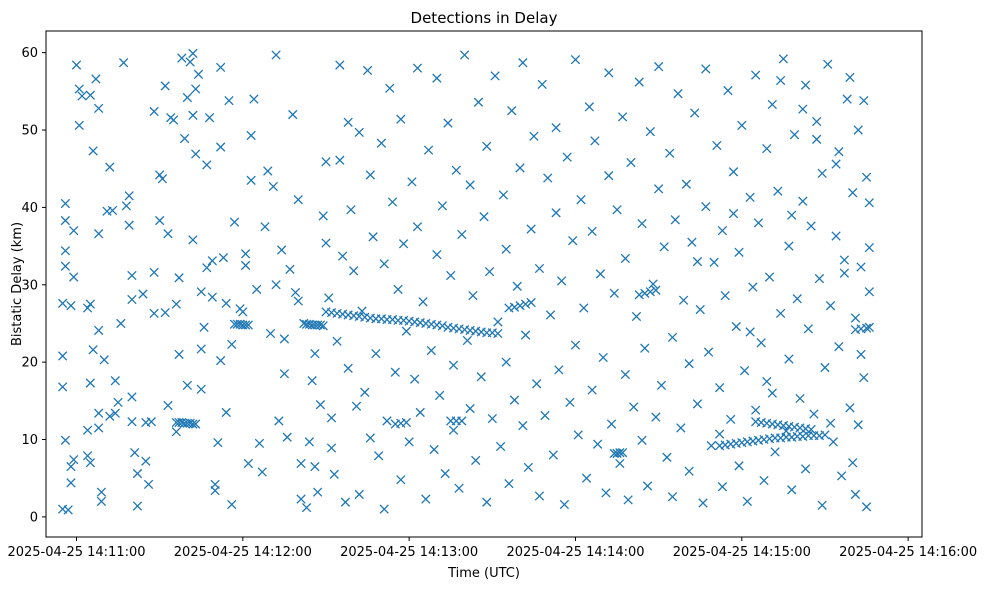 The height and width of the screenshot is (590, 989). Describe the element at coordinates (34, 517) in the screenshot. I see `y-tick-label: 0` at that location.